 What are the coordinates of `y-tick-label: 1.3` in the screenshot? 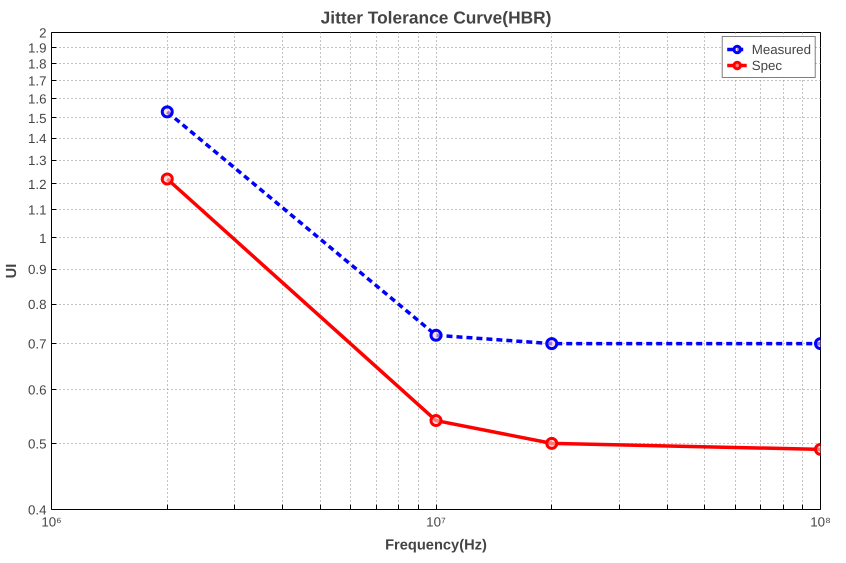 It's located at (37, 160).